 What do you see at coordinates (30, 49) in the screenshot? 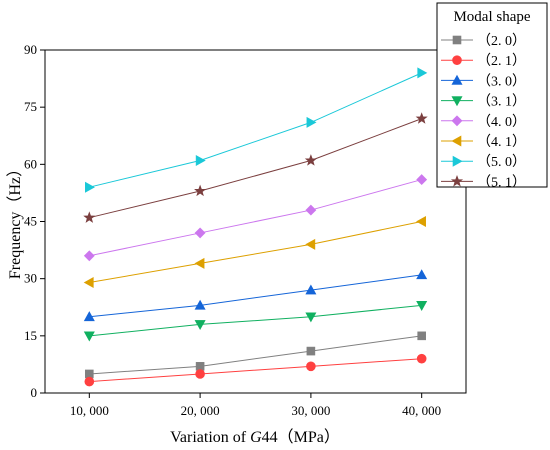
I see `y-tick-label: 90` at bounding box center [30, 49].